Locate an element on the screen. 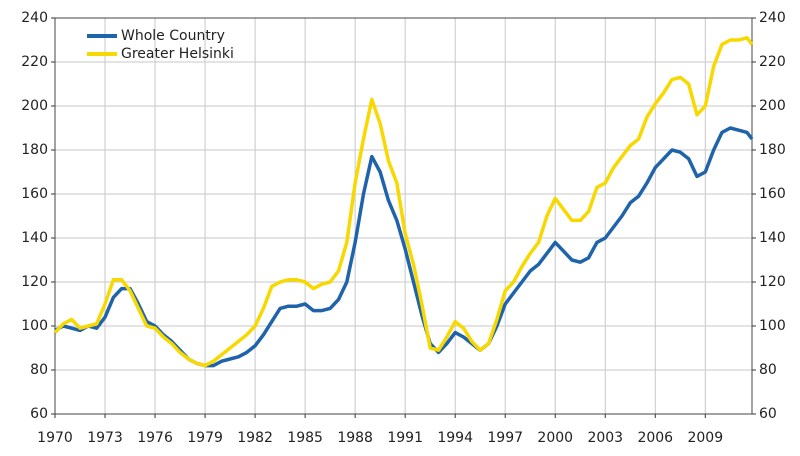 This screenshot has height=456, width=800. y2-tick-label: 100 is located at coordinates (772, 326).